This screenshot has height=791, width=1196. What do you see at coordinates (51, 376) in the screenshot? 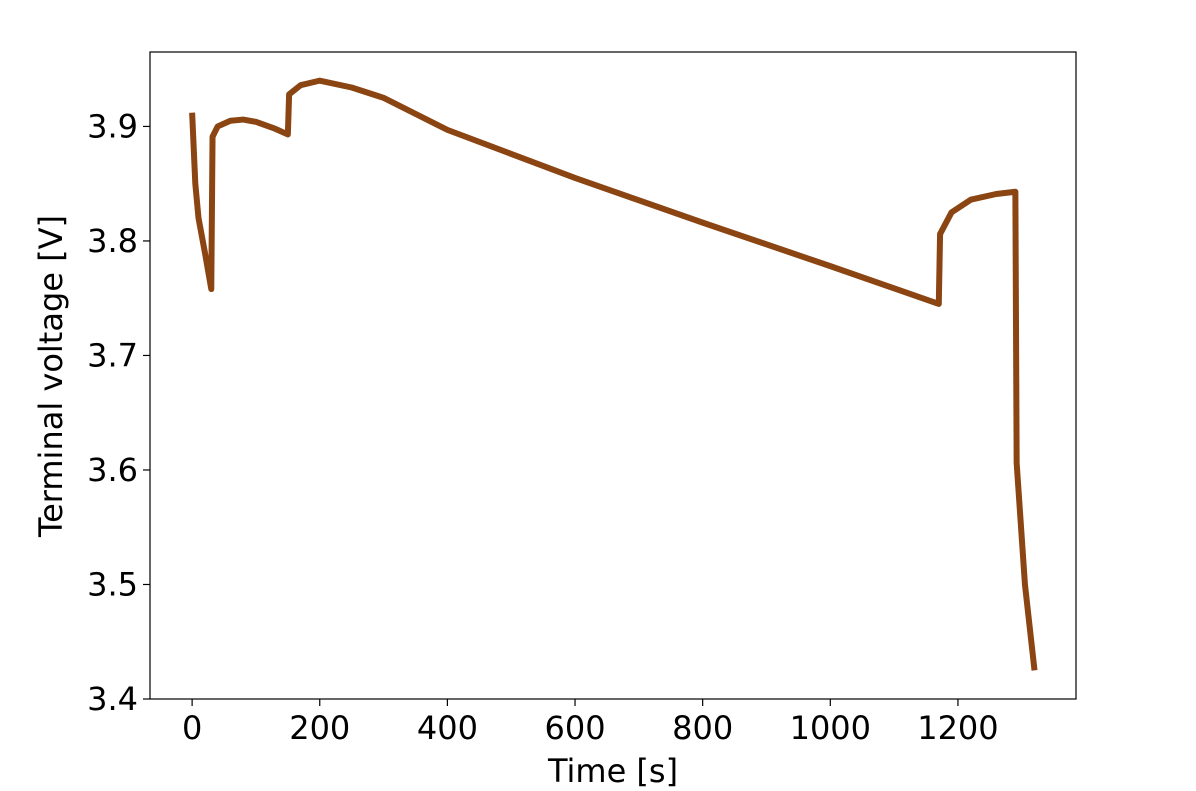
I see `y-axis-label: Terminal voltage [V]` at bounding box center [51, 376].